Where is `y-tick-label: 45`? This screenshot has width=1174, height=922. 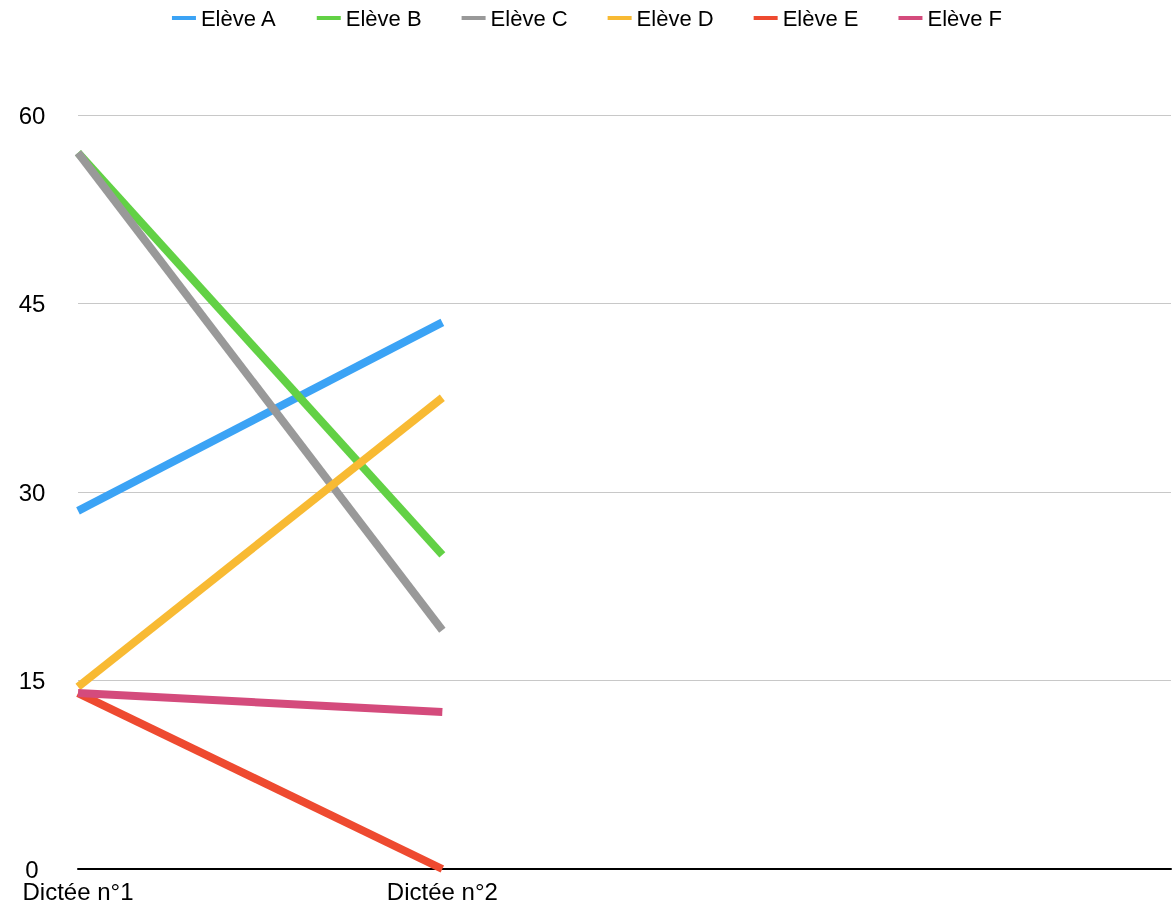 y-tick-label: 45 is located at coordinates (32, 303).